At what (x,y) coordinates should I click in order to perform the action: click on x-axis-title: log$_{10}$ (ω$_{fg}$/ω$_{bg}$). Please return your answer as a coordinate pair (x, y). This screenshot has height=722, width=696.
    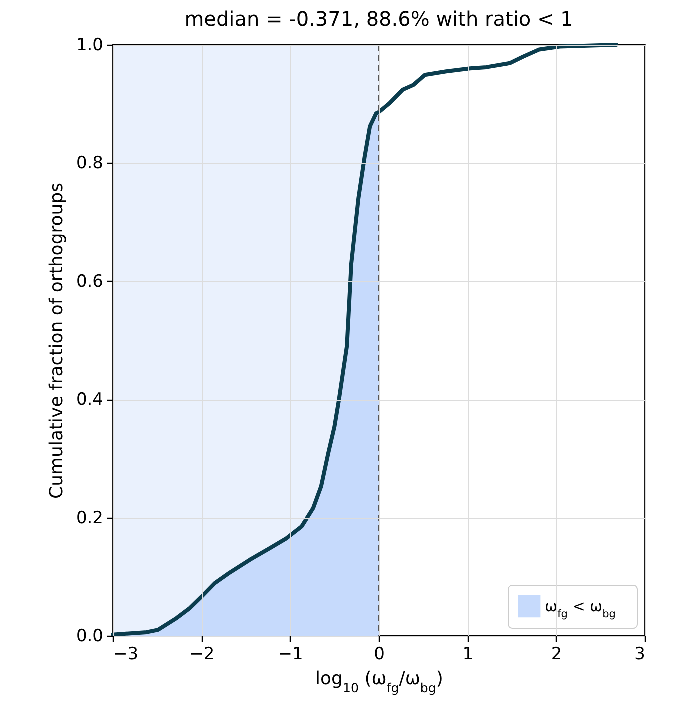
    Looking at the image, I should click on (380, 681).